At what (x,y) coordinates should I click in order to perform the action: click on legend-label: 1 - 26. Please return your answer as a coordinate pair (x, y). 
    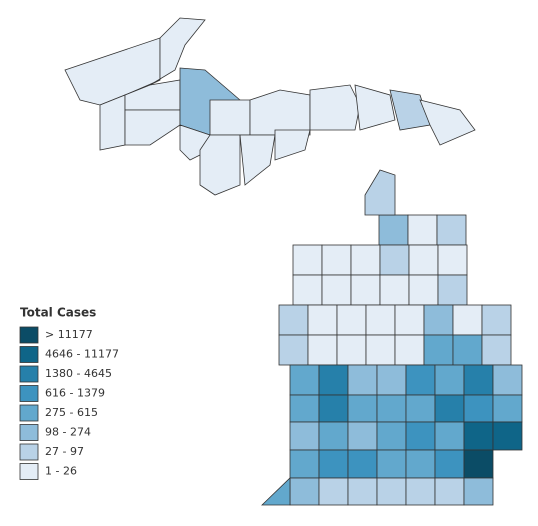
    Looking at the image, I should click on (61, 471).